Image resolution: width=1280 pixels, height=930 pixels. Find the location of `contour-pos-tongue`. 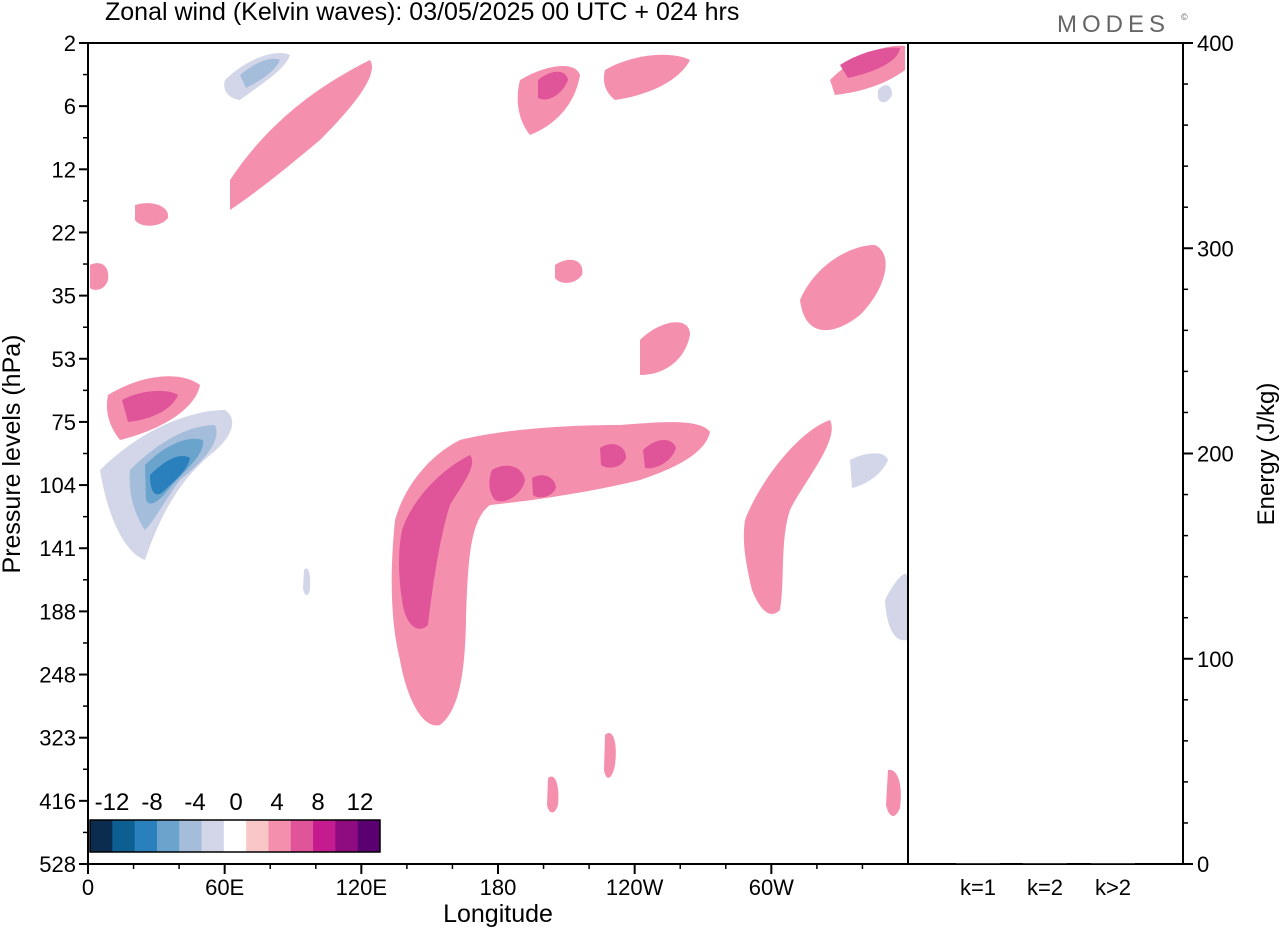

contour-pos-tongue is located at coordinates (550, 574).